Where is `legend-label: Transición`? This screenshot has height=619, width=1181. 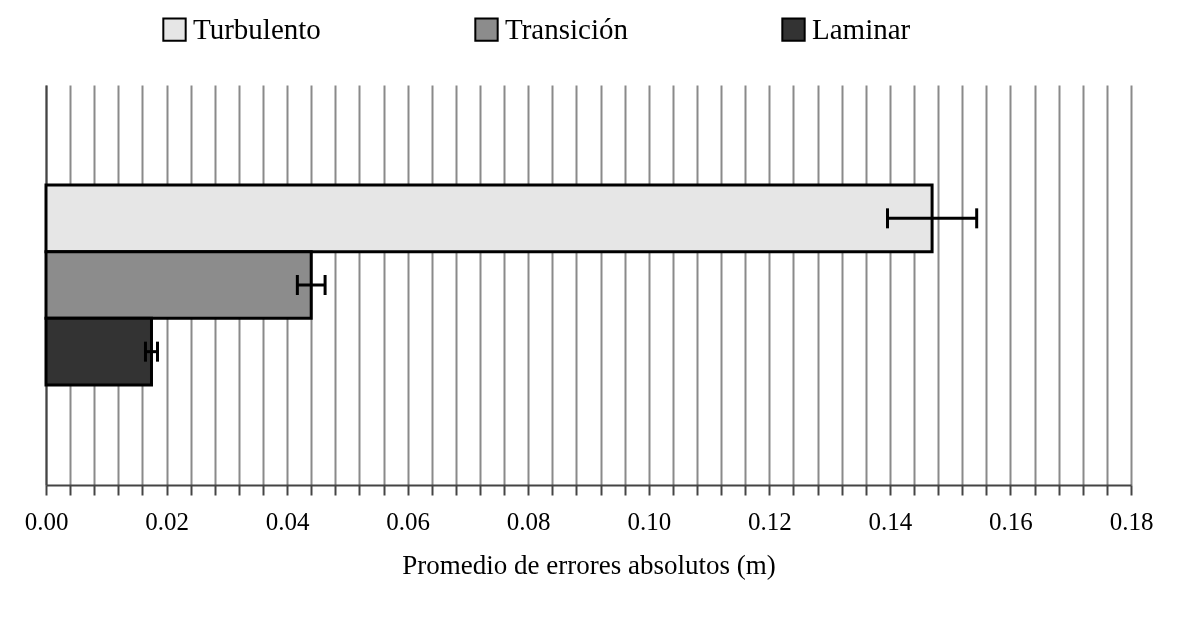 legend-label: Transición is located at coordinates (567, 28).